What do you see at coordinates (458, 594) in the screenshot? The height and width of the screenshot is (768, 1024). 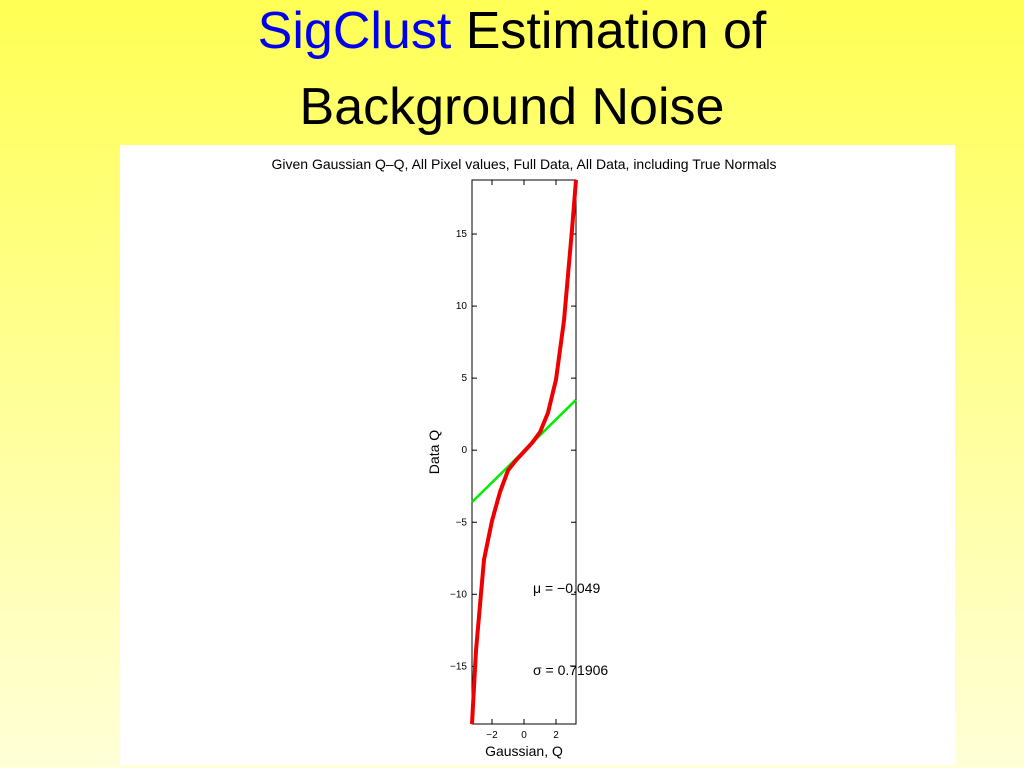 I see `y-tick-label: −10` at bounding box center [458, 594].